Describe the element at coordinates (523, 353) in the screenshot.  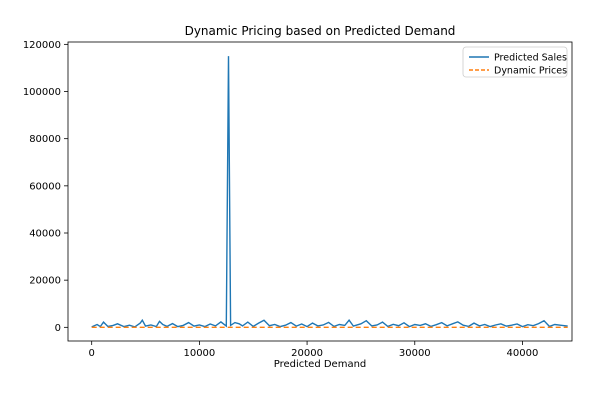
I see `x-tick-label: 40000` at that location.